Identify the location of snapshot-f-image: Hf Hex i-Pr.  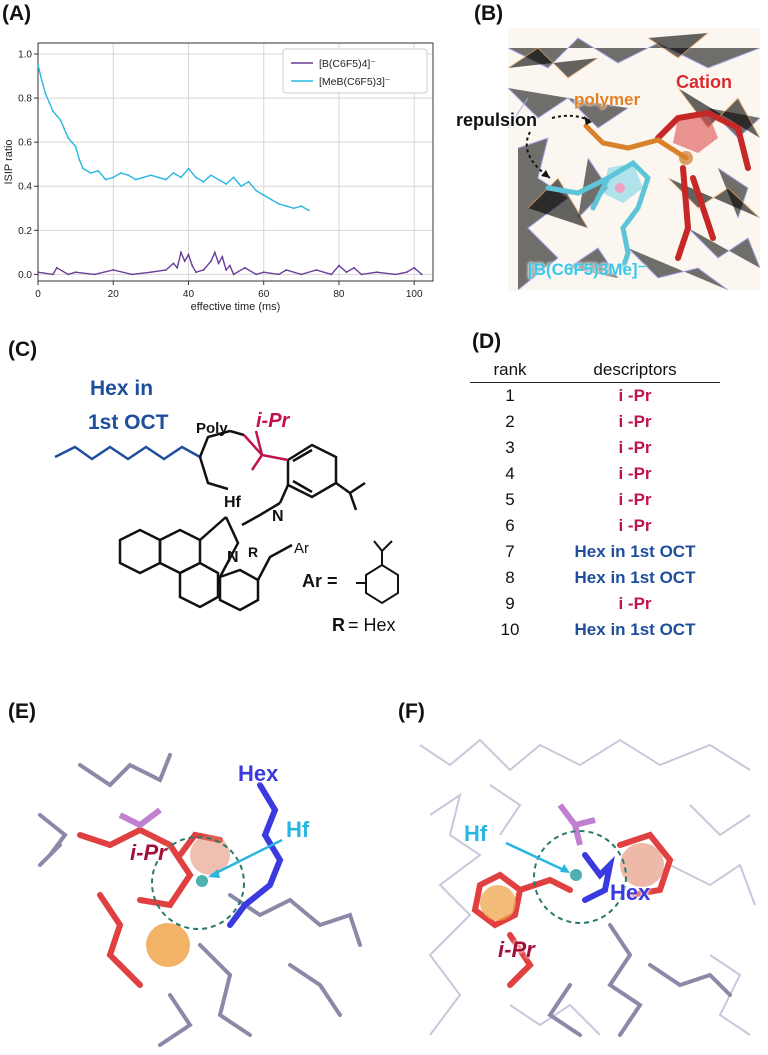
(585, 887).